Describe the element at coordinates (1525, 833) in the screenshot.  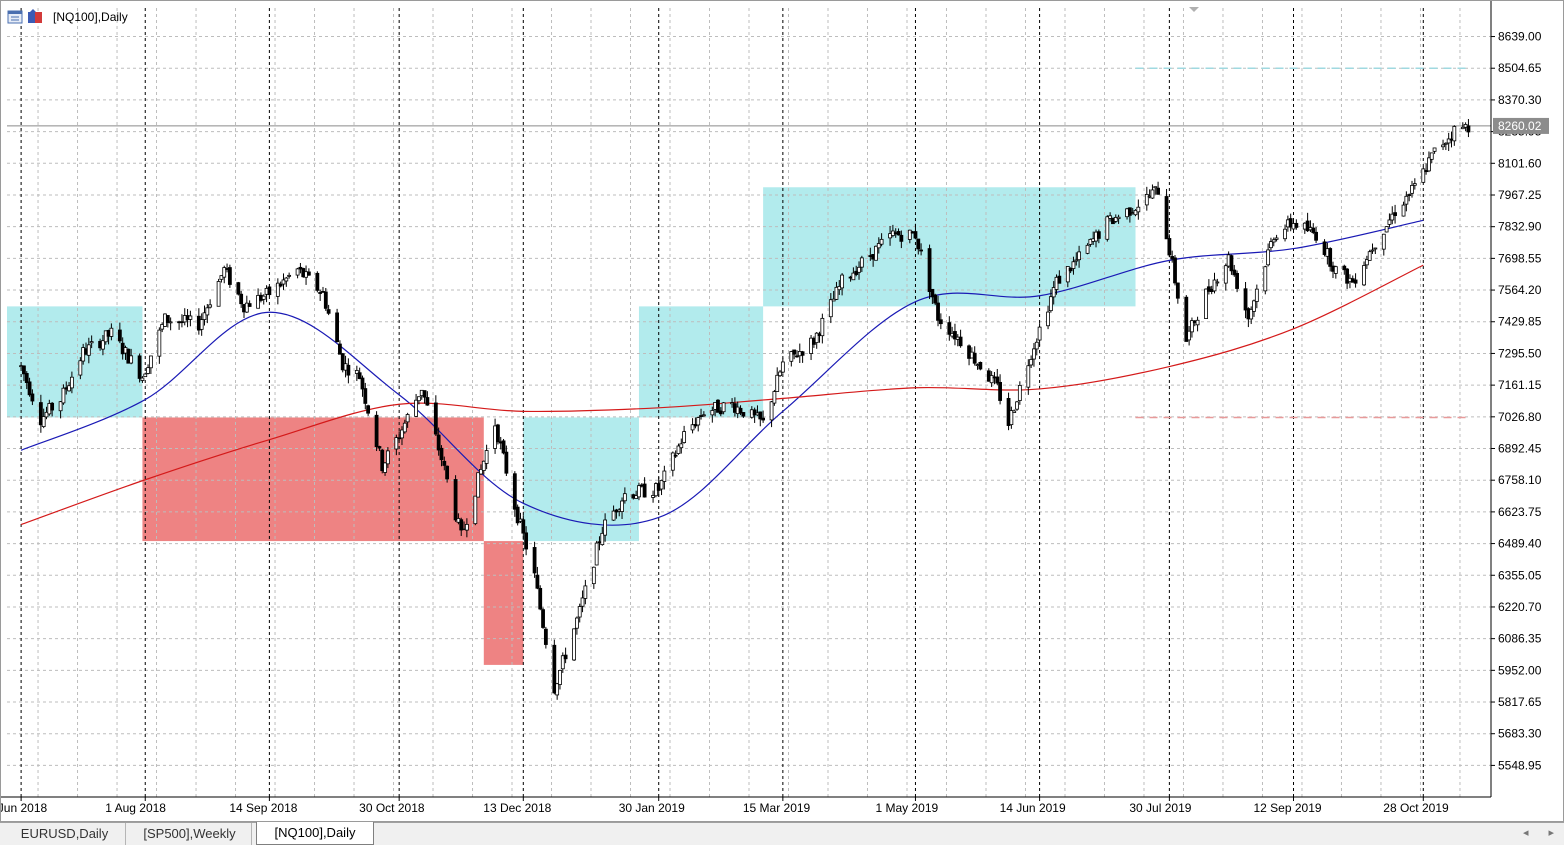
I see `tab-scroll-left-icon: ◂` at that location.